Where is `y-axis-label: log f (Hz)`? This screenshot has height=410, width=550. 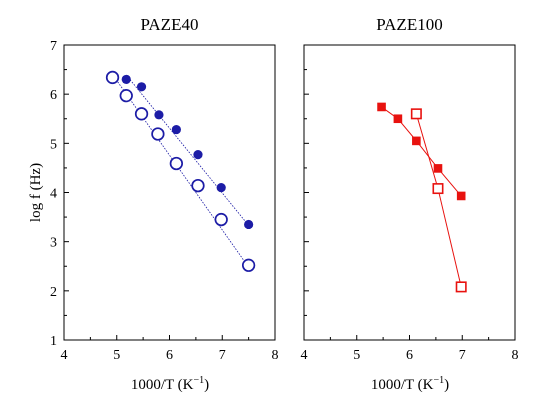 y-axis-label: log f (Hz) is located at coordinates (36, 192).